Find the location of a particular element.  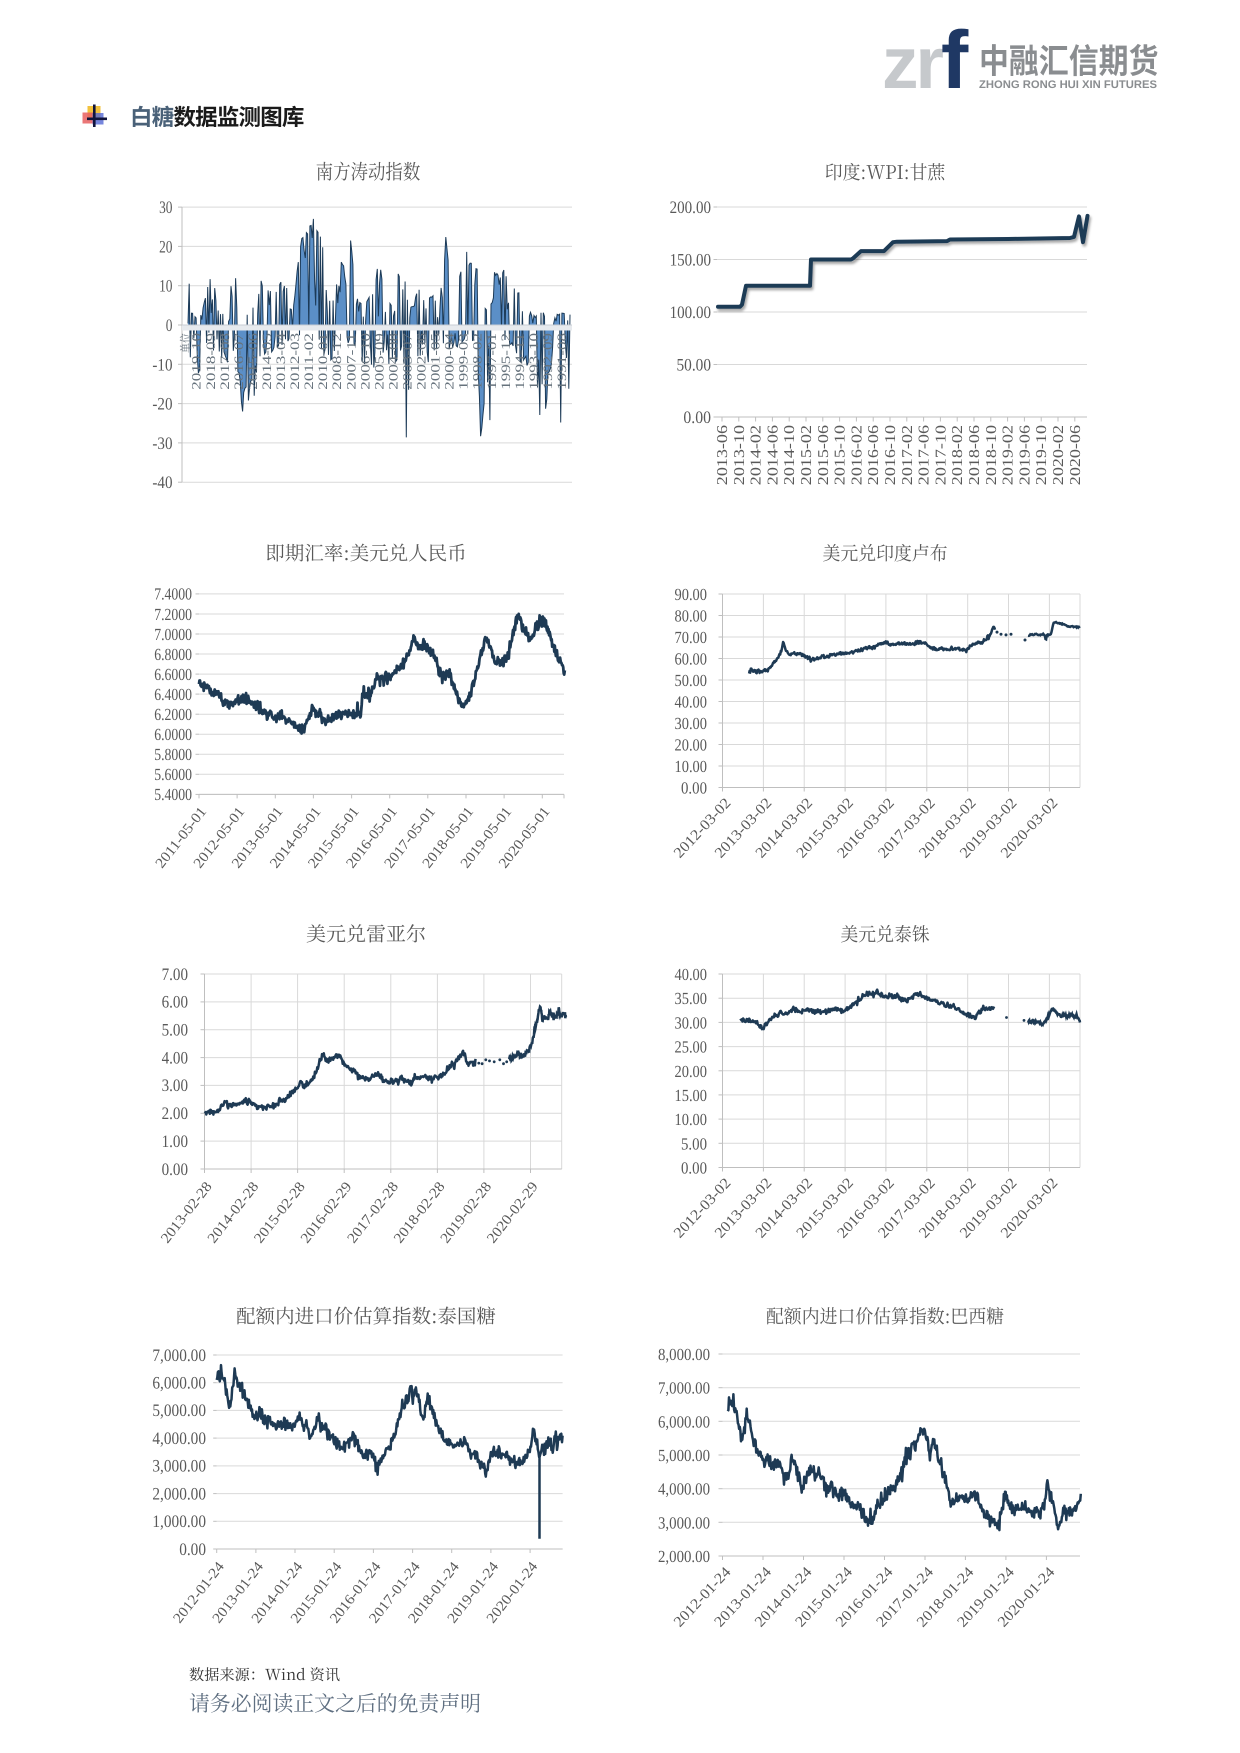

svg-text: 150.00 is located at coordinates (691, 260).